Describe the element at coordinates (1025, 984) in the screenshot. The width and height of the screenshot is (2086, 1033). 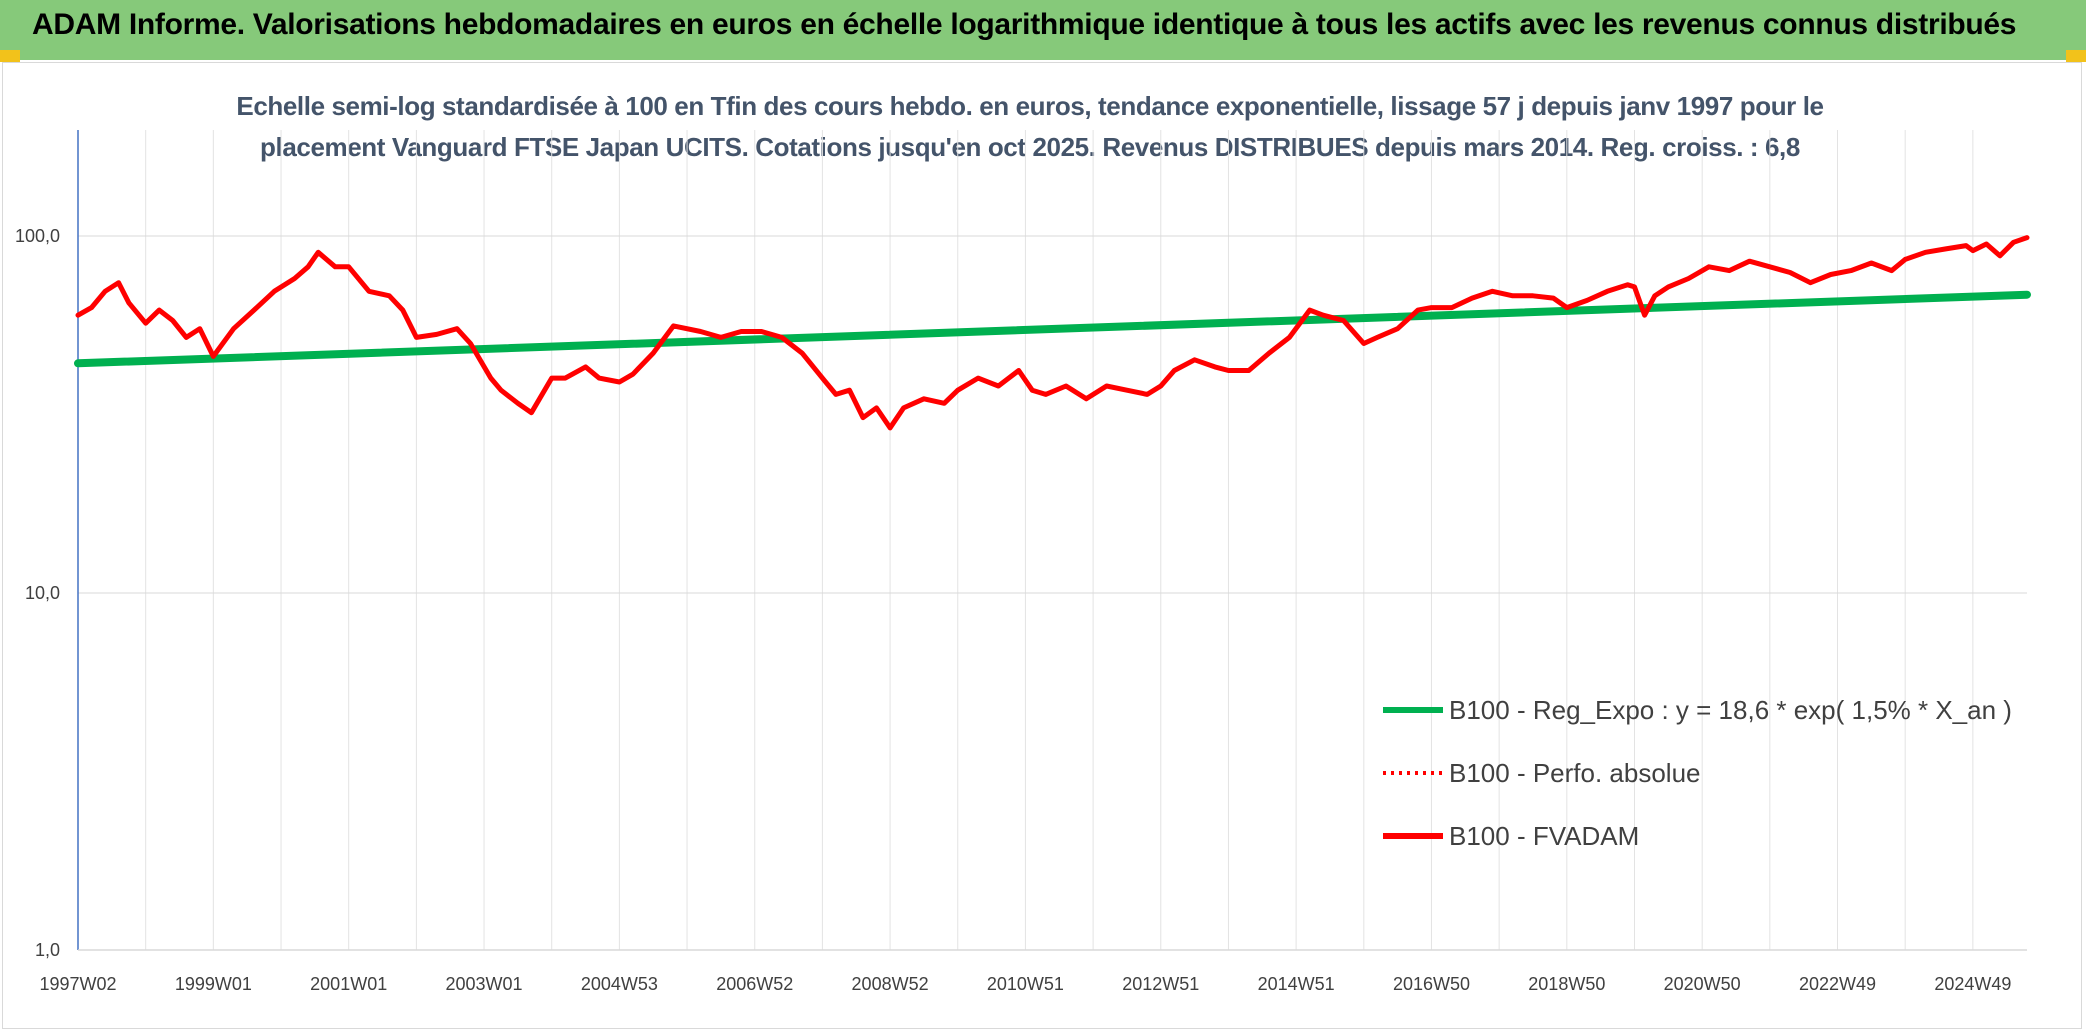
I see `x-tick-label: 2010W51` at that location.